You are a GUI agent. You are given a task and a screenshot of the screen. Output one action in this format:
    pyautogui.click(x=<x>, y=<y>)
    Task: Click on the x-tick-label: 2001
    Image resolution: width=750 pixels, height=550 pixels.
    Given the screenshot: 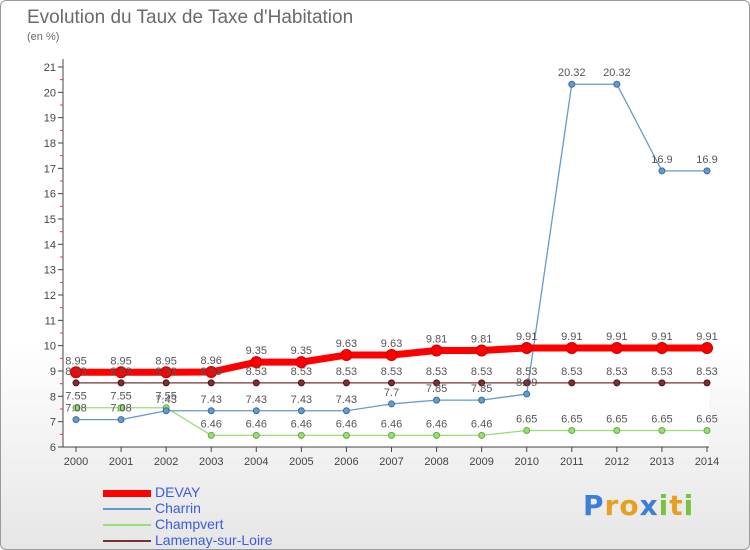 What is the action you would take?
    pyautogui.click(x=121, y=462)
    